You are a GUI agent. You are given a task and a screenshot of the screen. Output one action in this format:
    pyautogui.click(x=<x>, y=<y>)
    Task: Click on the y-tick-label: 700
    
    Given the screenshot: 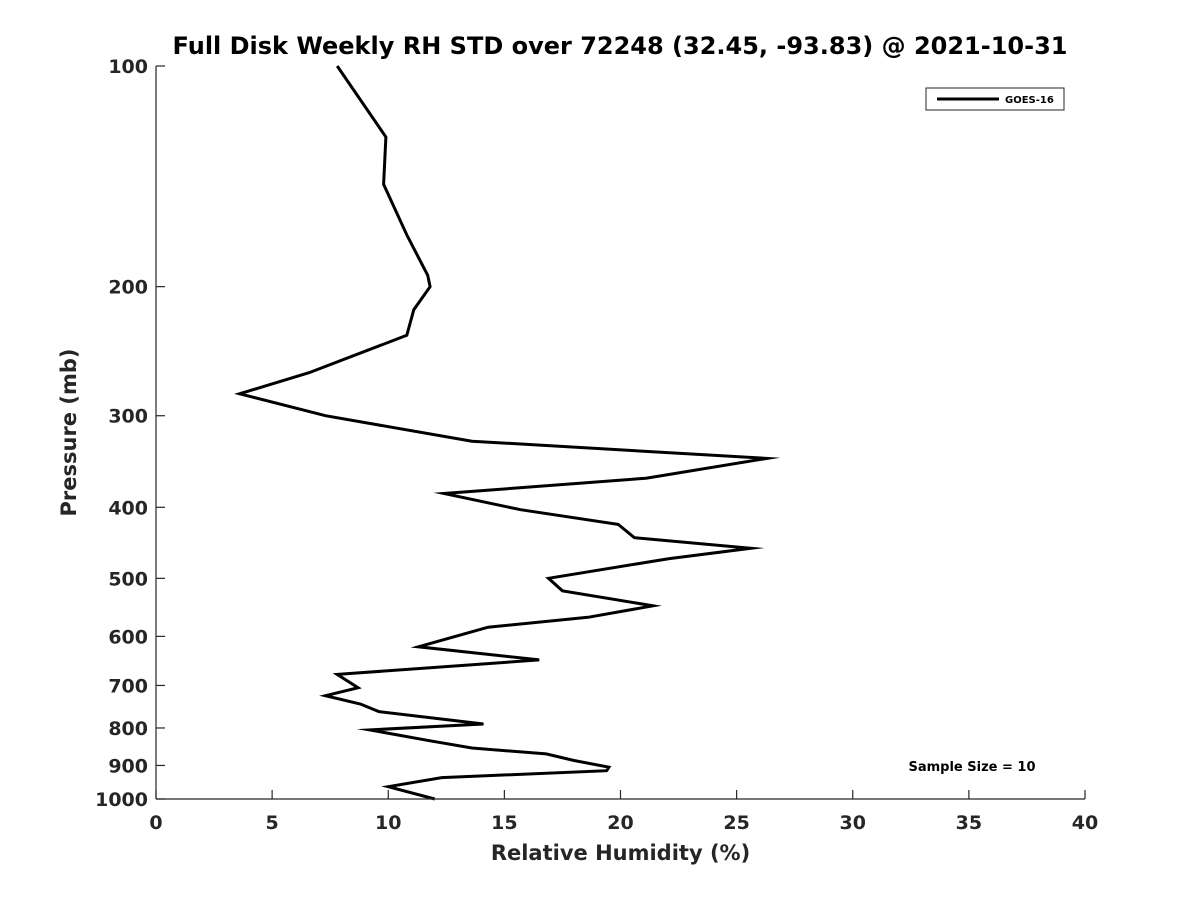 What is the action you would take?
    pyautogui.click(x=128, y=686)
    